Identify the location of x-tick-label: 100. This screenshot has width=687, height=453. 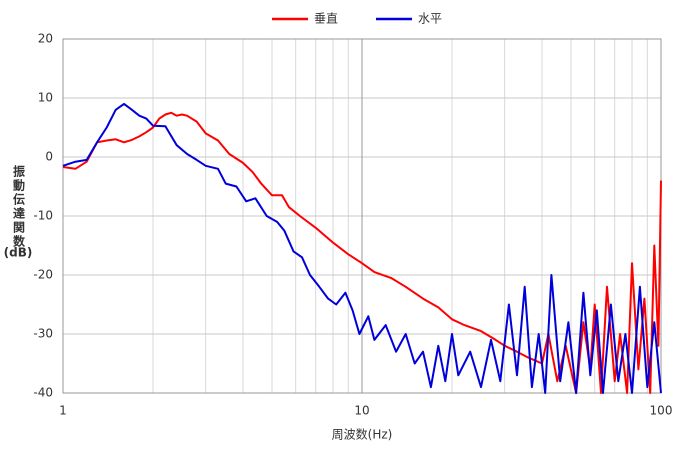
(661, 411).